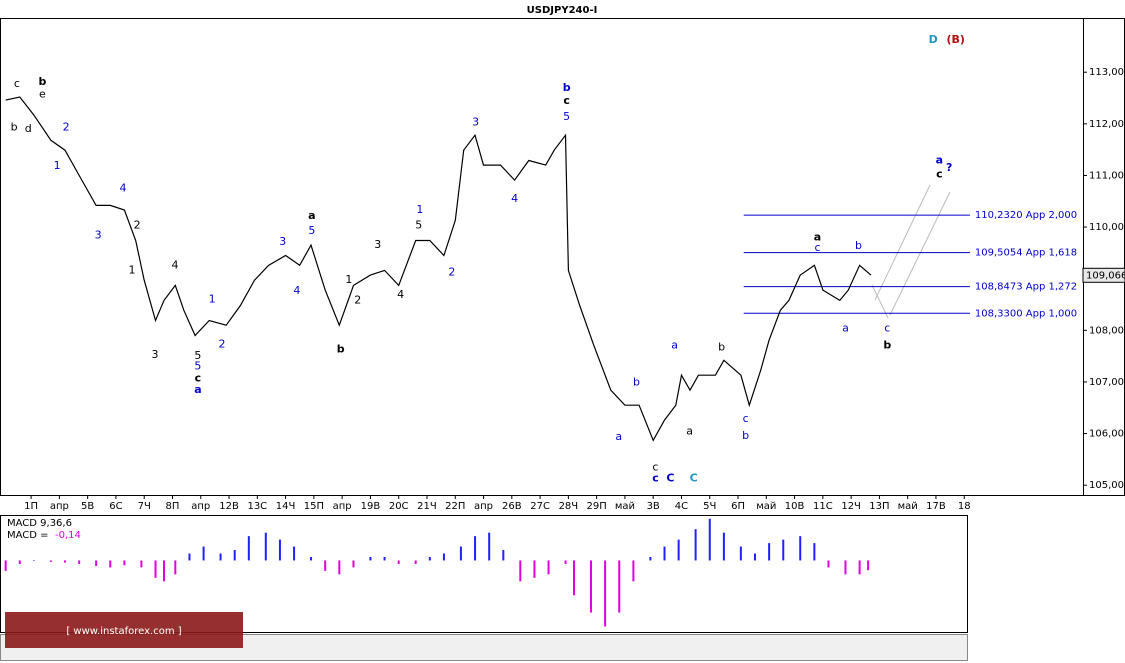 The height and width of the screenshot is (663, 1125). I want to click on x-tick-label: 11С, so click(823, 506).